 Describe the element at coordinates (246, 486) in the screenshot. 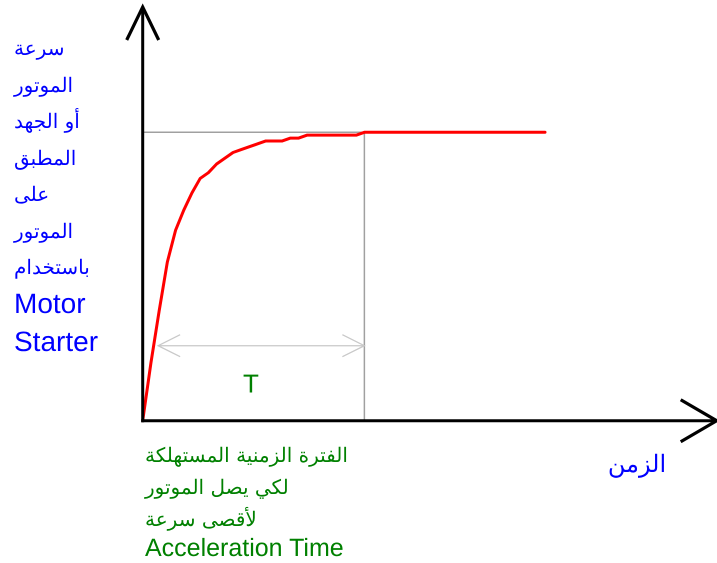

I see `text: الفترة الزمنية المستهلكة لكي يصل الموتور لأقصى سرعة` at that location.